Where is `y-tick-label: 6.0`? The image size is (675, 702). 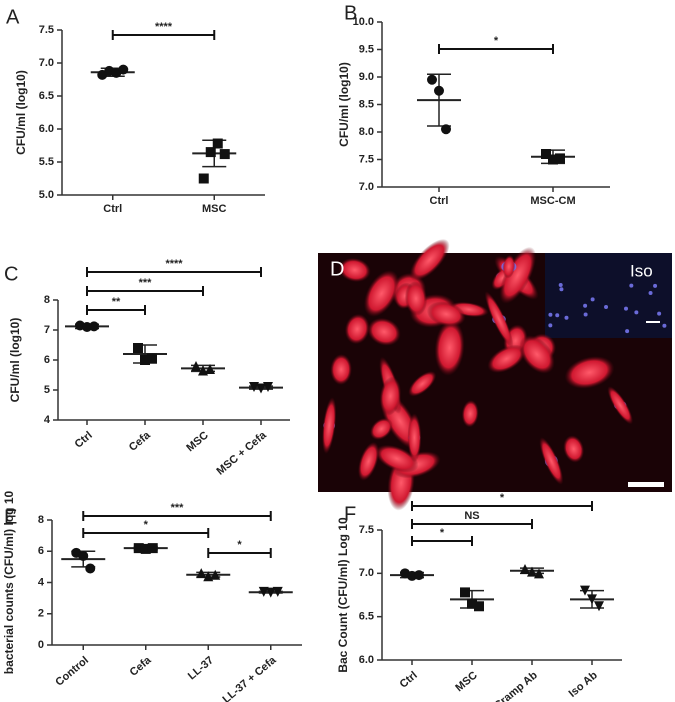 y-tick-label: 6.0 is located at coordinates (366, 660).